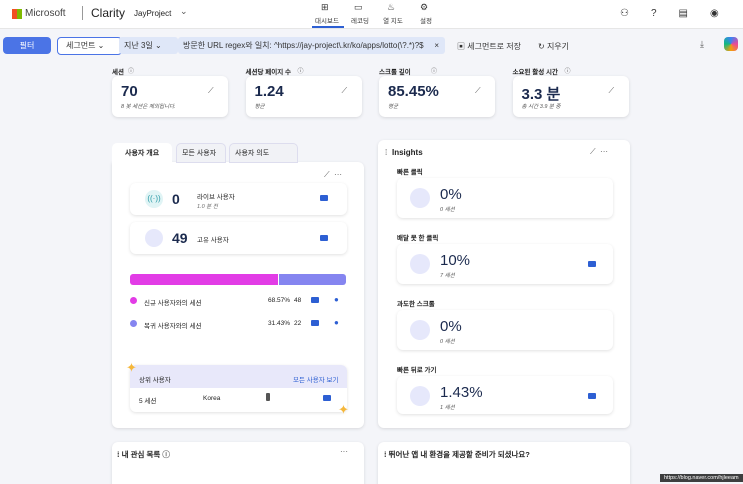  I want to click on insight-label: 배달 못 한 클릭, so click(418, 238).